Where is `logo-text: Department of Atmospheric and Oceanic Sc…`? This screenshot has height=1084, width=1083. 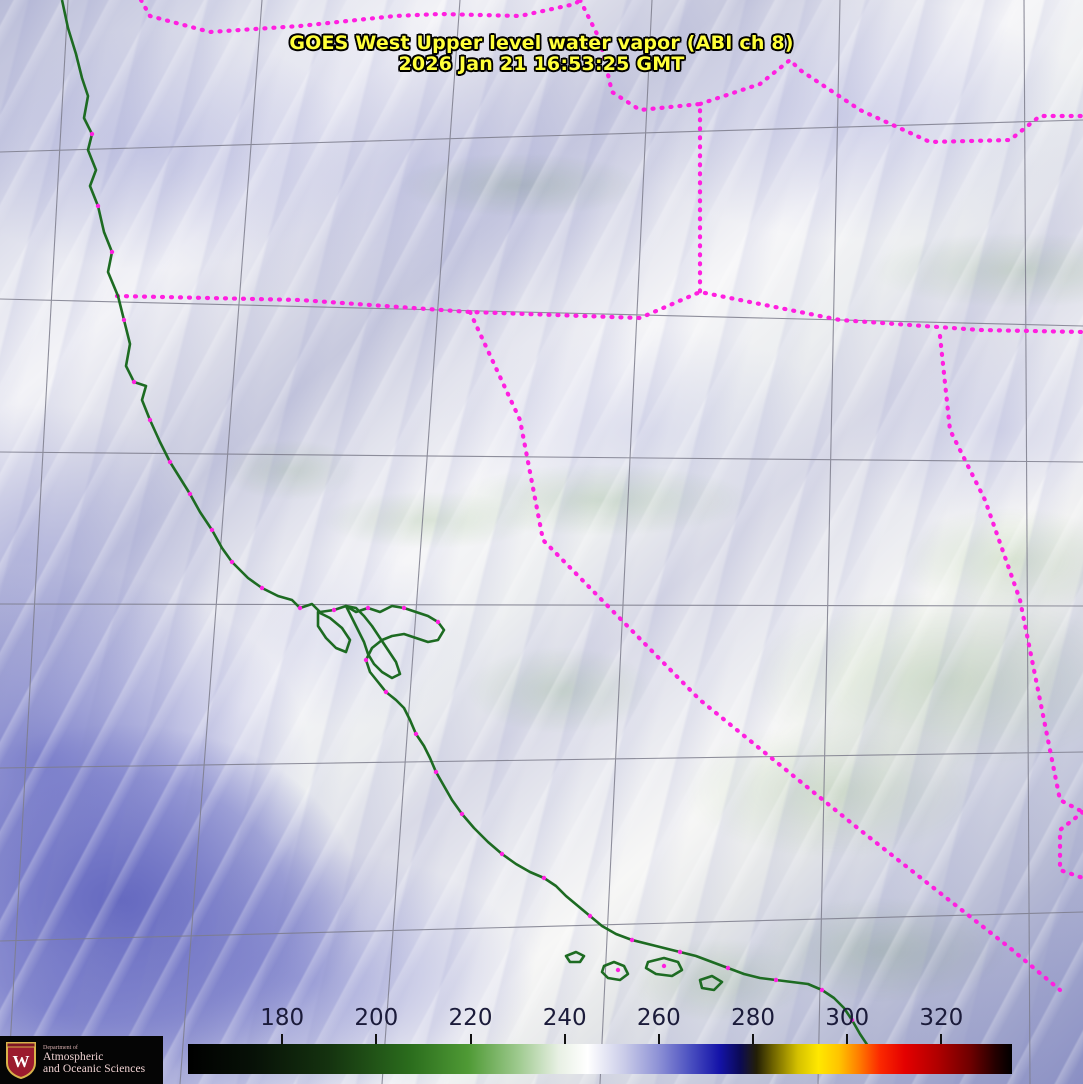 logo-text: Department of Atmospheric and Oceanic Sc… is located at coordinates (94, 1060).